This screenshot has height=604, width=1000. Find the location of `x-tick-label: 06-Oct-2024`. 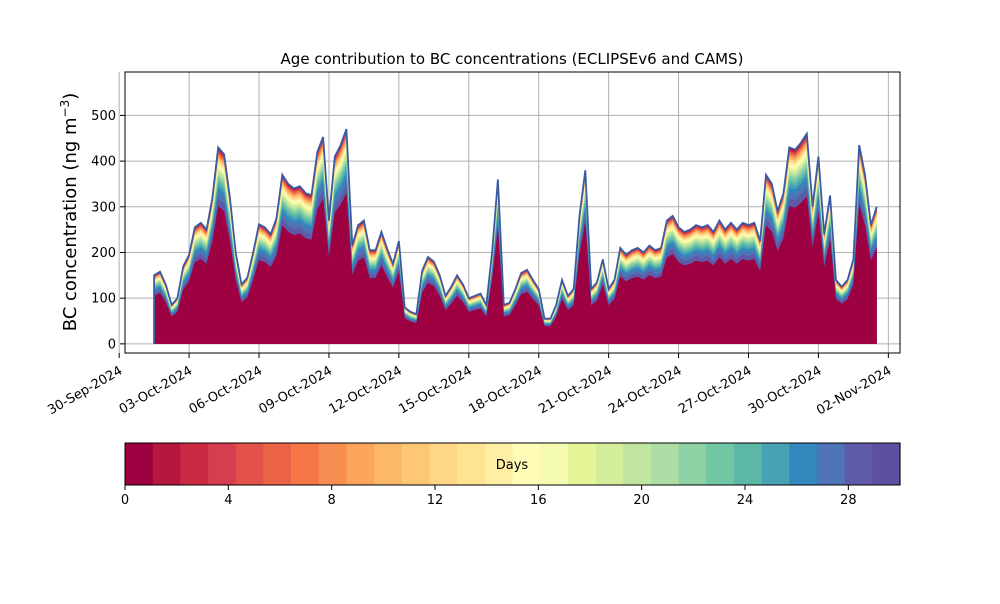

x-tick-label: 06-Oct-2024 is located at coordinates (226, 390).